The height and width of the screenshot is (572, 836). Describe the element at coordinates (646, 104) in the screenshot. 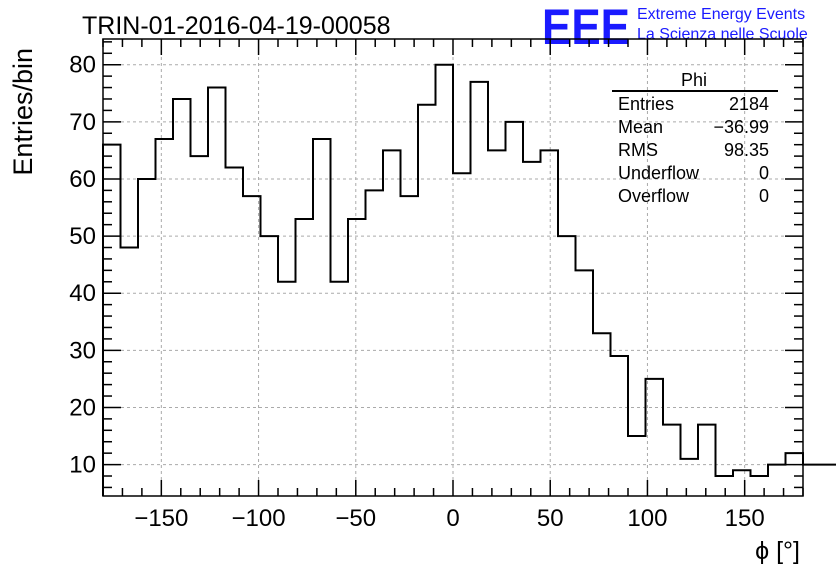

I see `stats-row-label: Entries` at that location.